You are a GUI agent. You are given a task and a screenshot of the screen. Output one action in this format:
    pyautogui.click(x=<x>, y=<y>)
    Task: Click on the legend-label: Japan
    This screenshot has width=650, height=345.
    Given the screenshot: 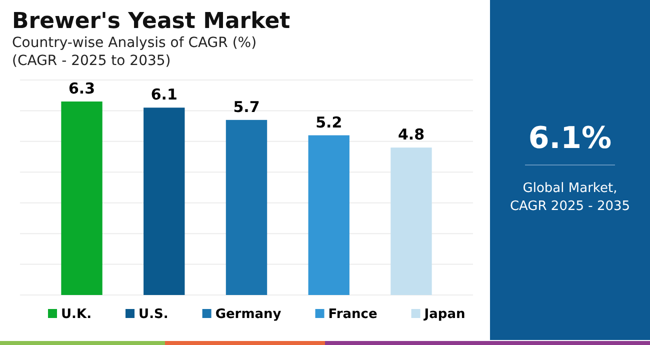 What is the action you would take?
    pyautogui.click(x=444, y=314)
    